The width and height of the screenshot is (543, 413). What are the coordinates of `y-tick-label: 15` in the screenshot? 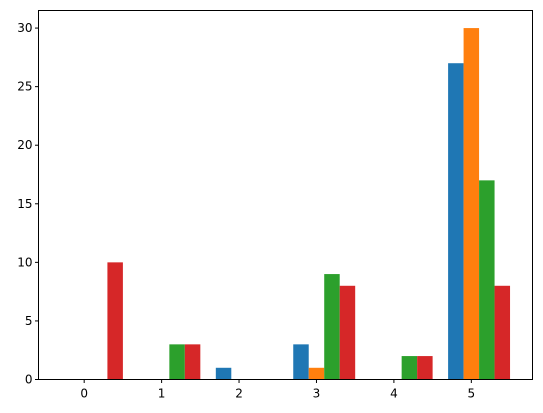 It's located at (24, 204).